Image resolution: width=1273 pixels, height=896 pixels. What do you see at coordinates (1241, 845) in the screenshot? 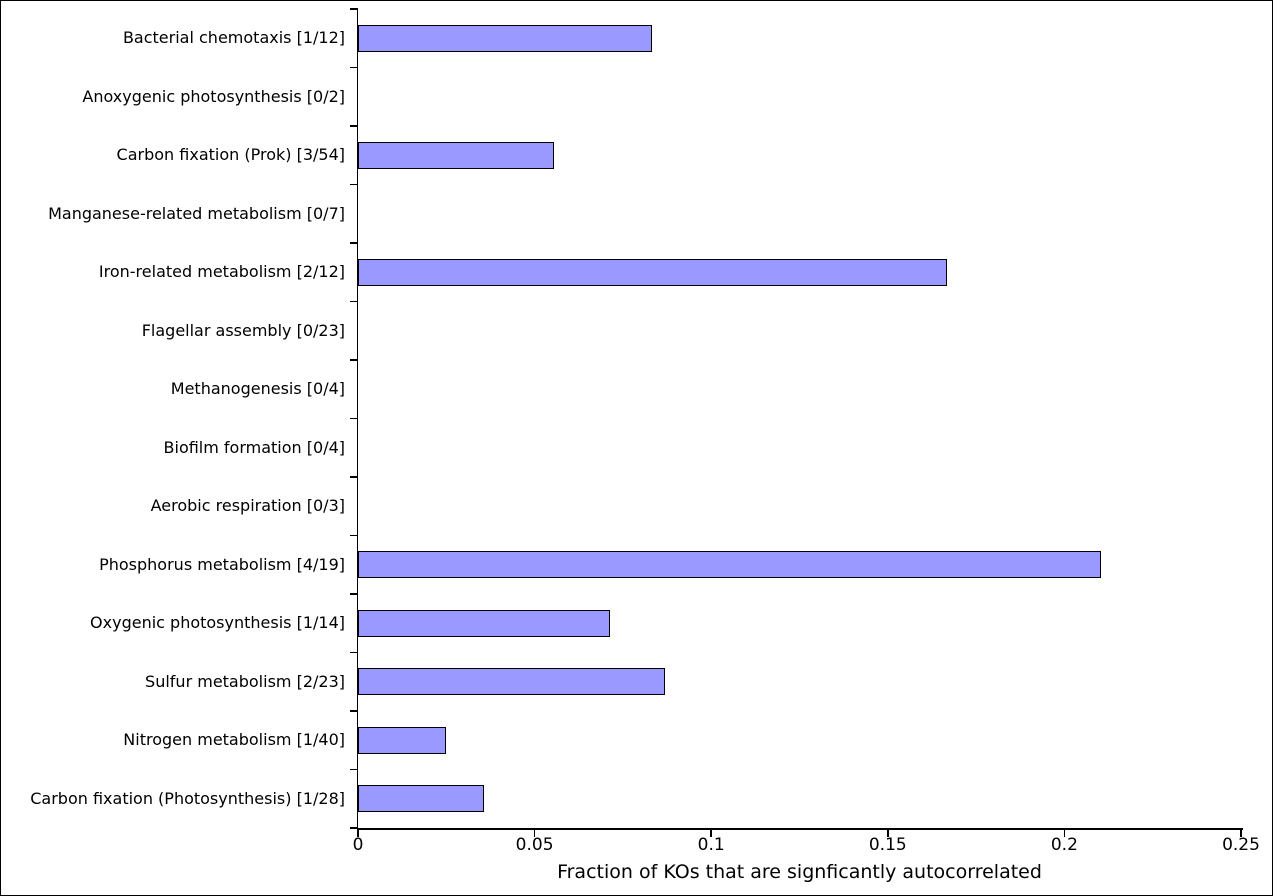
I see `x-axis-tick-label: 0.25` at bounding box center [1241, 845].